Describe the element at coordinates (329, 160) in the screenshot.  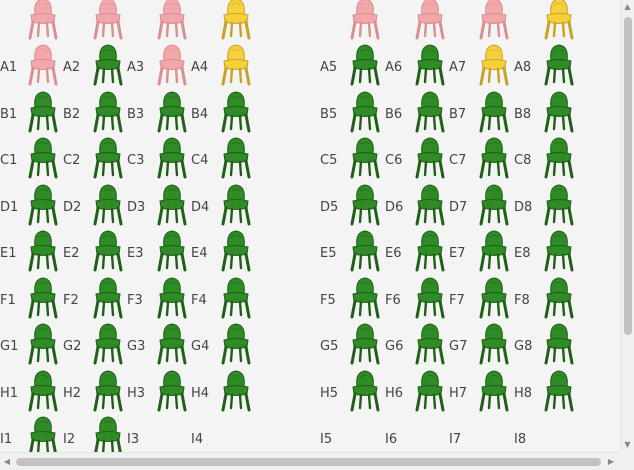
I see `seat-label: C5` at that location.